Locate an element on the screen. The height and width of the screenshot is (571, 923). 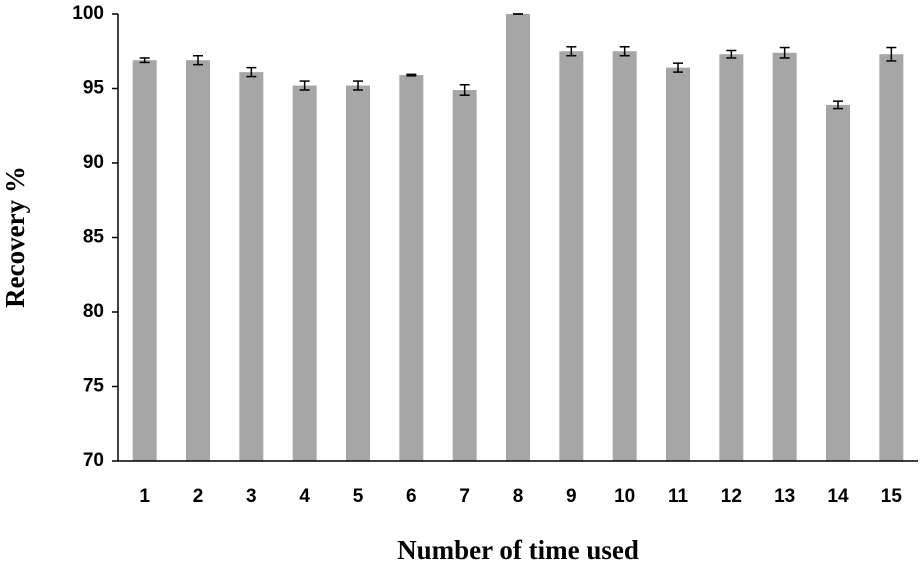
y-tick-label: 70 is located at coordinates (93, 460).